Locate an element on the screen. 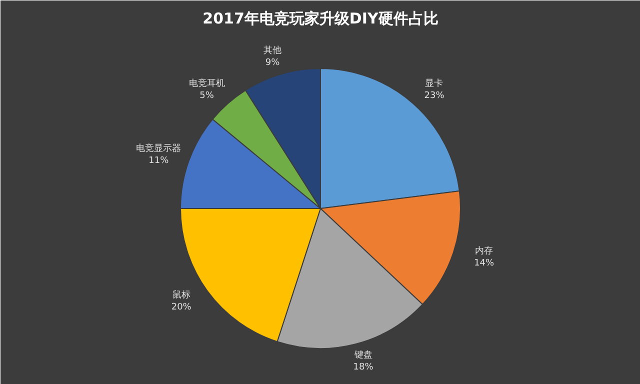 This screenshot has height=384, width=640. data-label: 9% is located at coordinates (272, 63).